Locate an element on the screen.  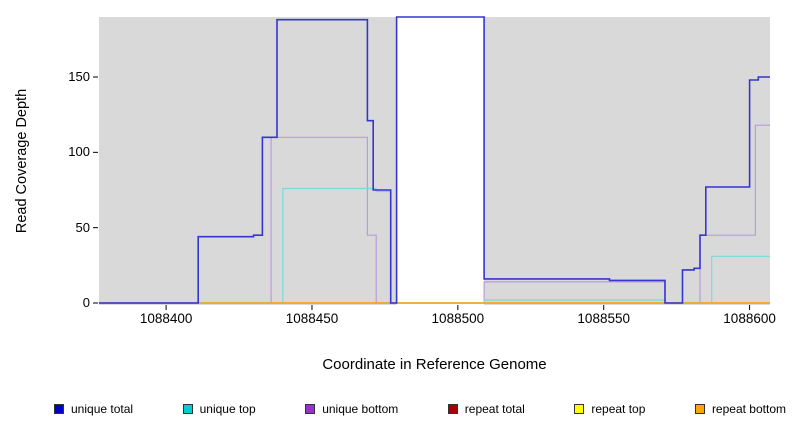
legend-item-unique-total: unique total is located at coordinates (93, 409).